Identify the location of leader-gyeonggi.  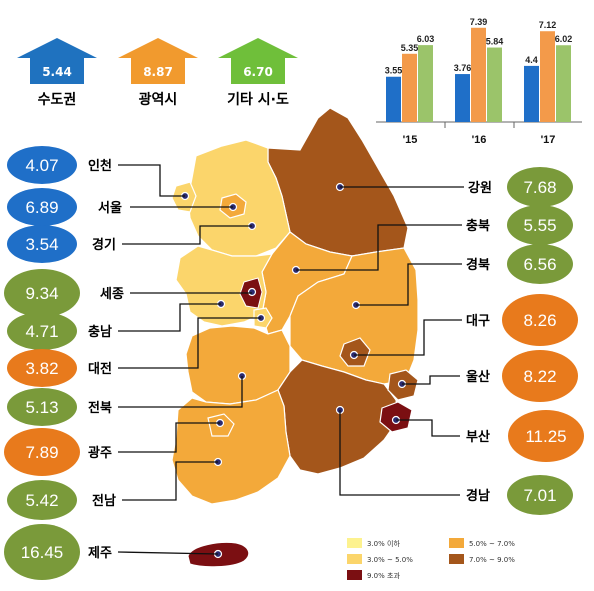
(187, 235).